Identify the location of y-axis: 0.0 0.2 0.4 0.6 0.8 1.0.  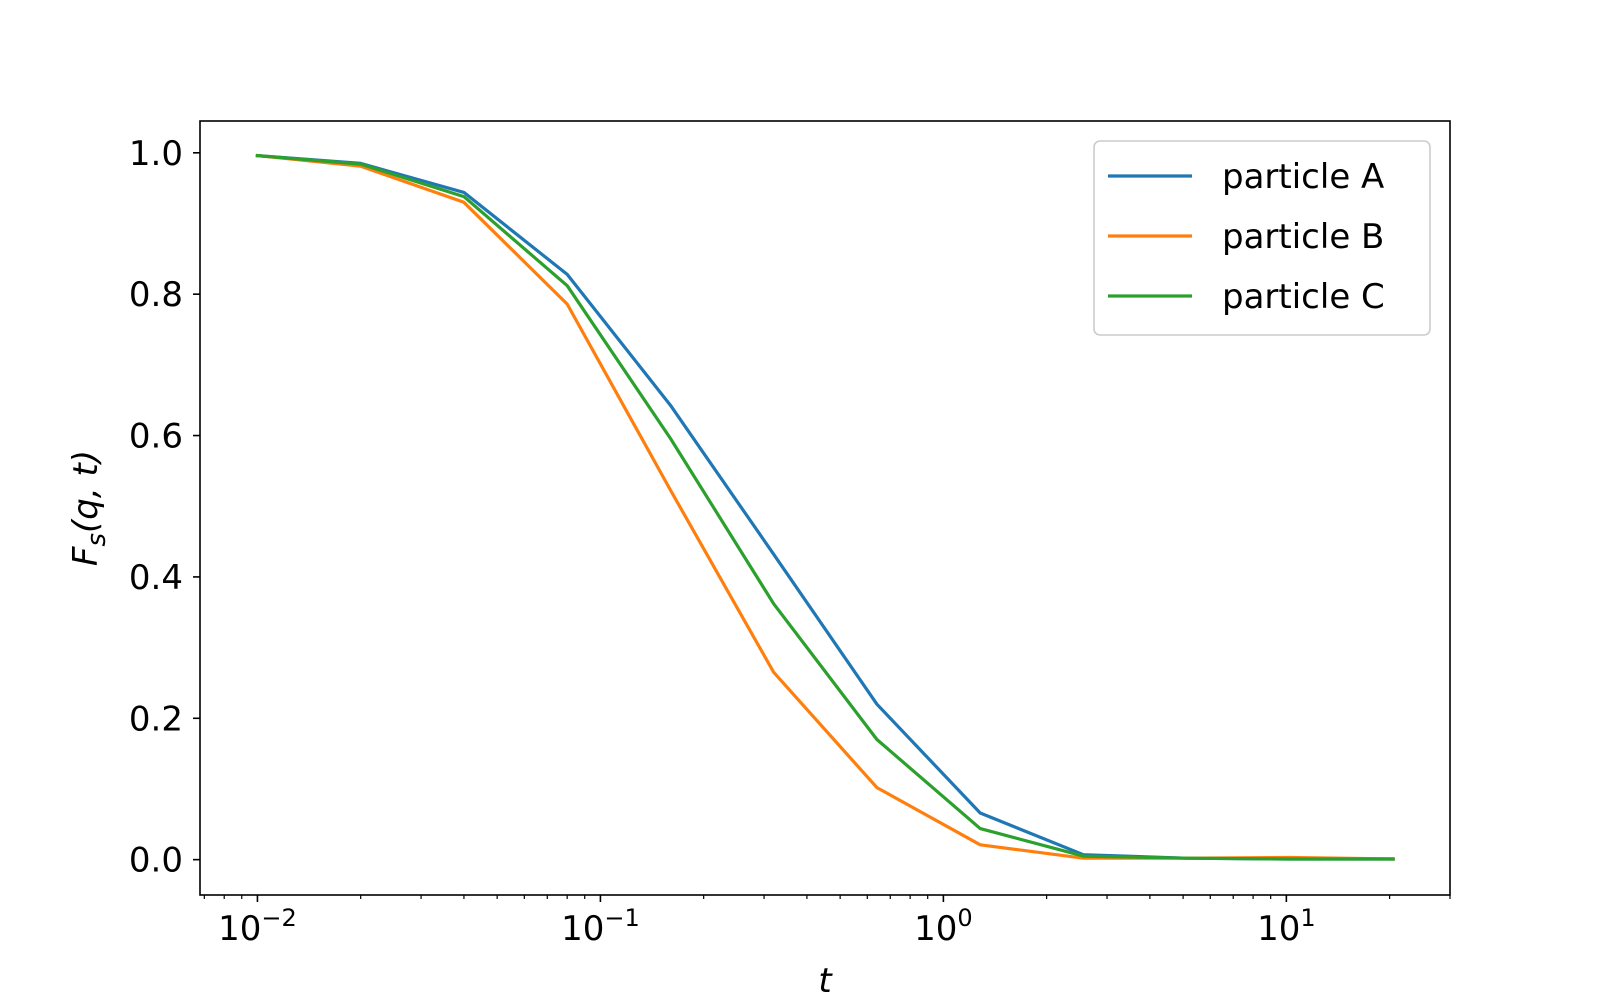
(164, 507).